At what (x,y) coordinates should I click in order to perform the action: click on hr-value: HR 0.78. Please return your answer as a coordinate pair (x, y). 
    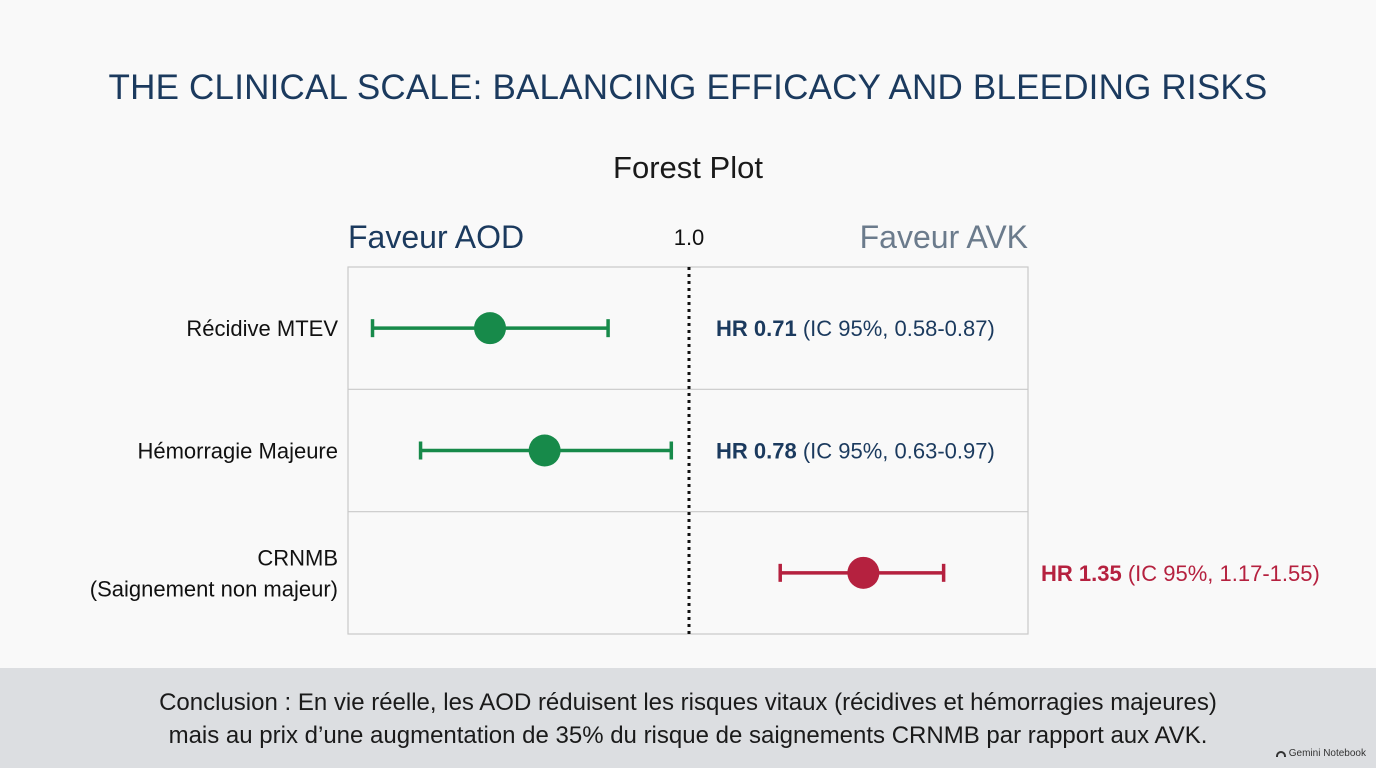
    Looking at the image, I should click on (756, 451).